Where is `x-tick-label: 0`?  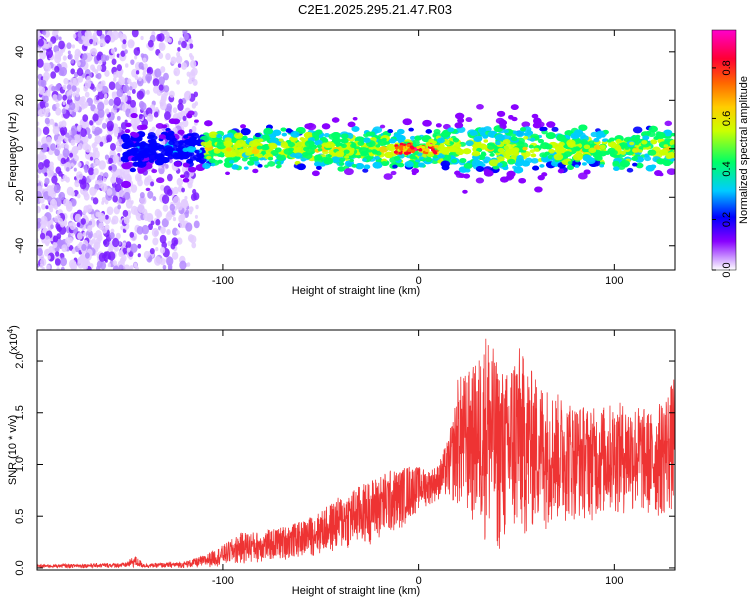
x-tick-label: 0 is located at coordinates (419, 281).